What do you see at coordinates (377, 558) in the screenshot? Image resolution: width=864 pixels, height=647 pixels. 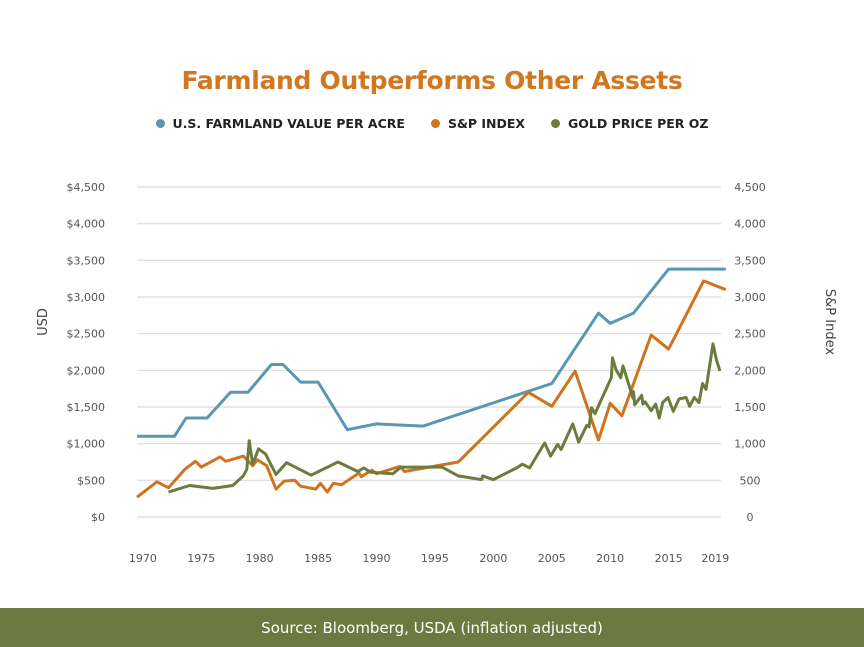 I see `x-tick-label: 1990` at bounding box center [377, 558].